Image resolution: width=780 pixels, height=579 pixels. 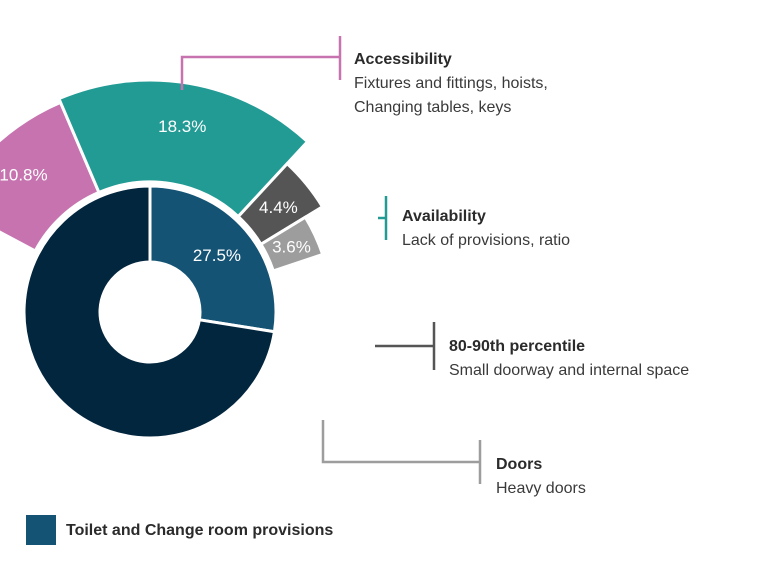 I want to click on callout-title-3: Doors, so click(x=519, y=464).